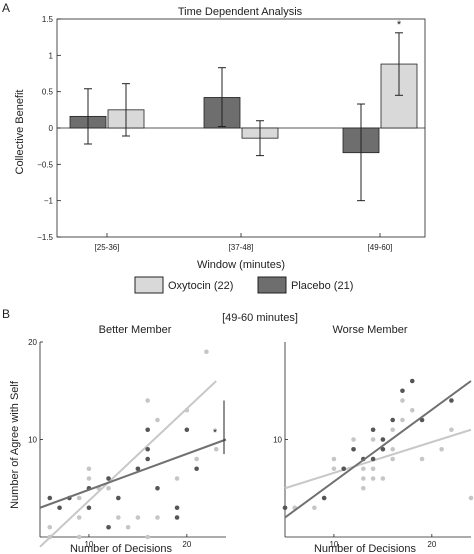 The image size is (474, 554). What do you see at coordinates (48, 92) in the screenshot?
I see `y-tick-label: 0.5` at bounding box center [48, 92].